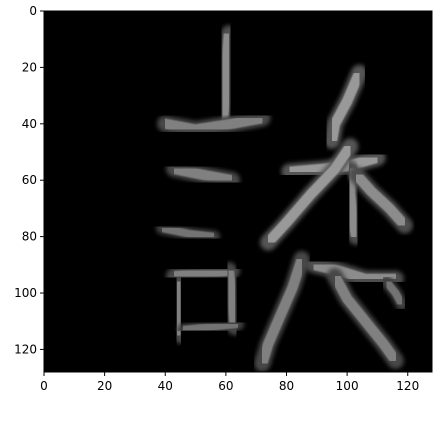 The height and width of the screenshot is (432, 441). What do you see at coordinates (165, 386) in the screenshot?
I see `x-tick-label: 40` at bounding box center [165, 386].